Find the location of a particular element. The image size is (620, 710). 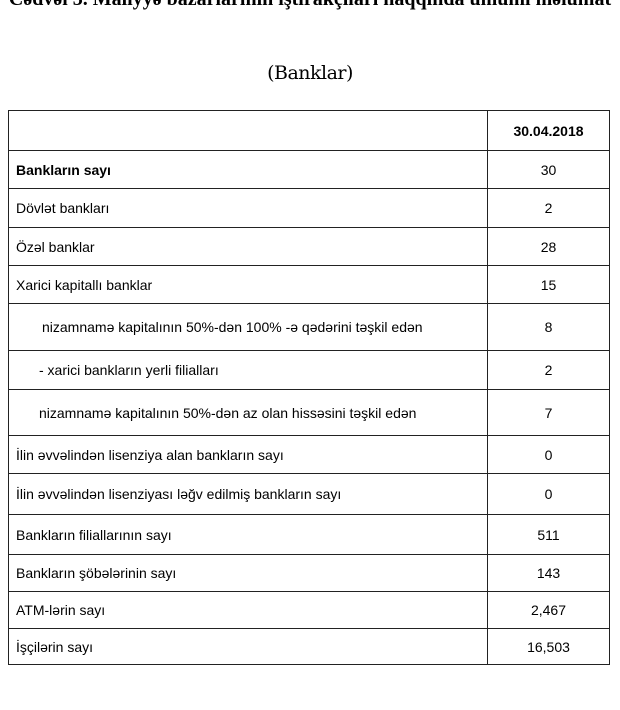

table-row: ATM-lərin sayı 2,467 is located at coordinates (309, 610).